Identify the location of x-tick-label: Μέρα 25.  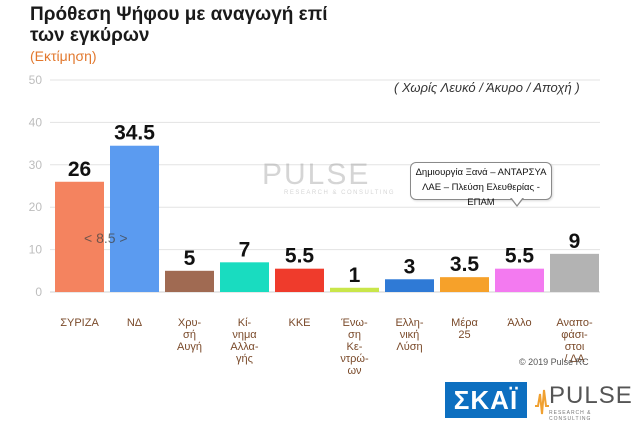
(464, 329).